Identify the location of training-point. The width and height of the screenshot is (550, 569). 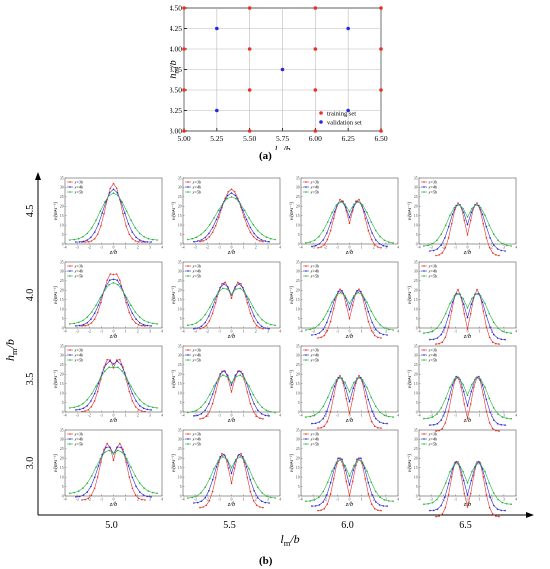
(249, 49).